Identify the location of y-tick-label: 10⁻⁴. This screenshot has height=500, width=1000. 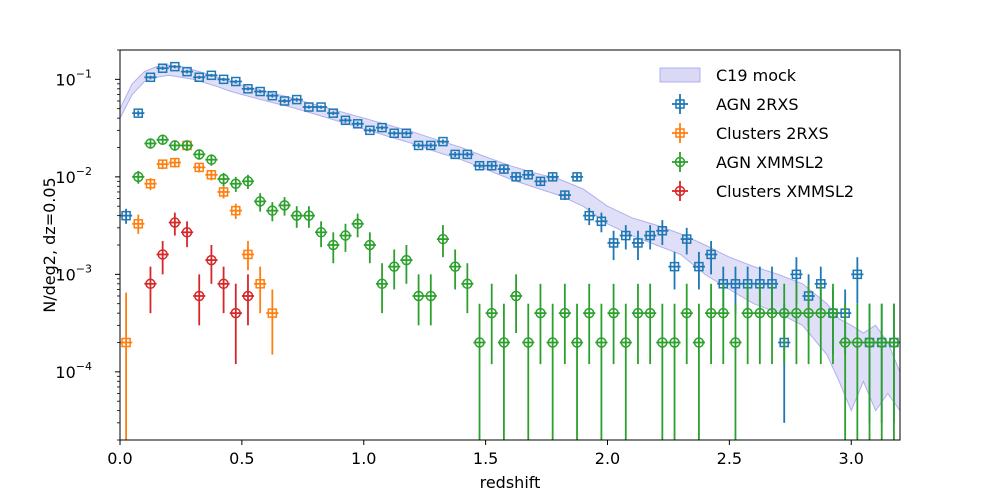
(73, 371).